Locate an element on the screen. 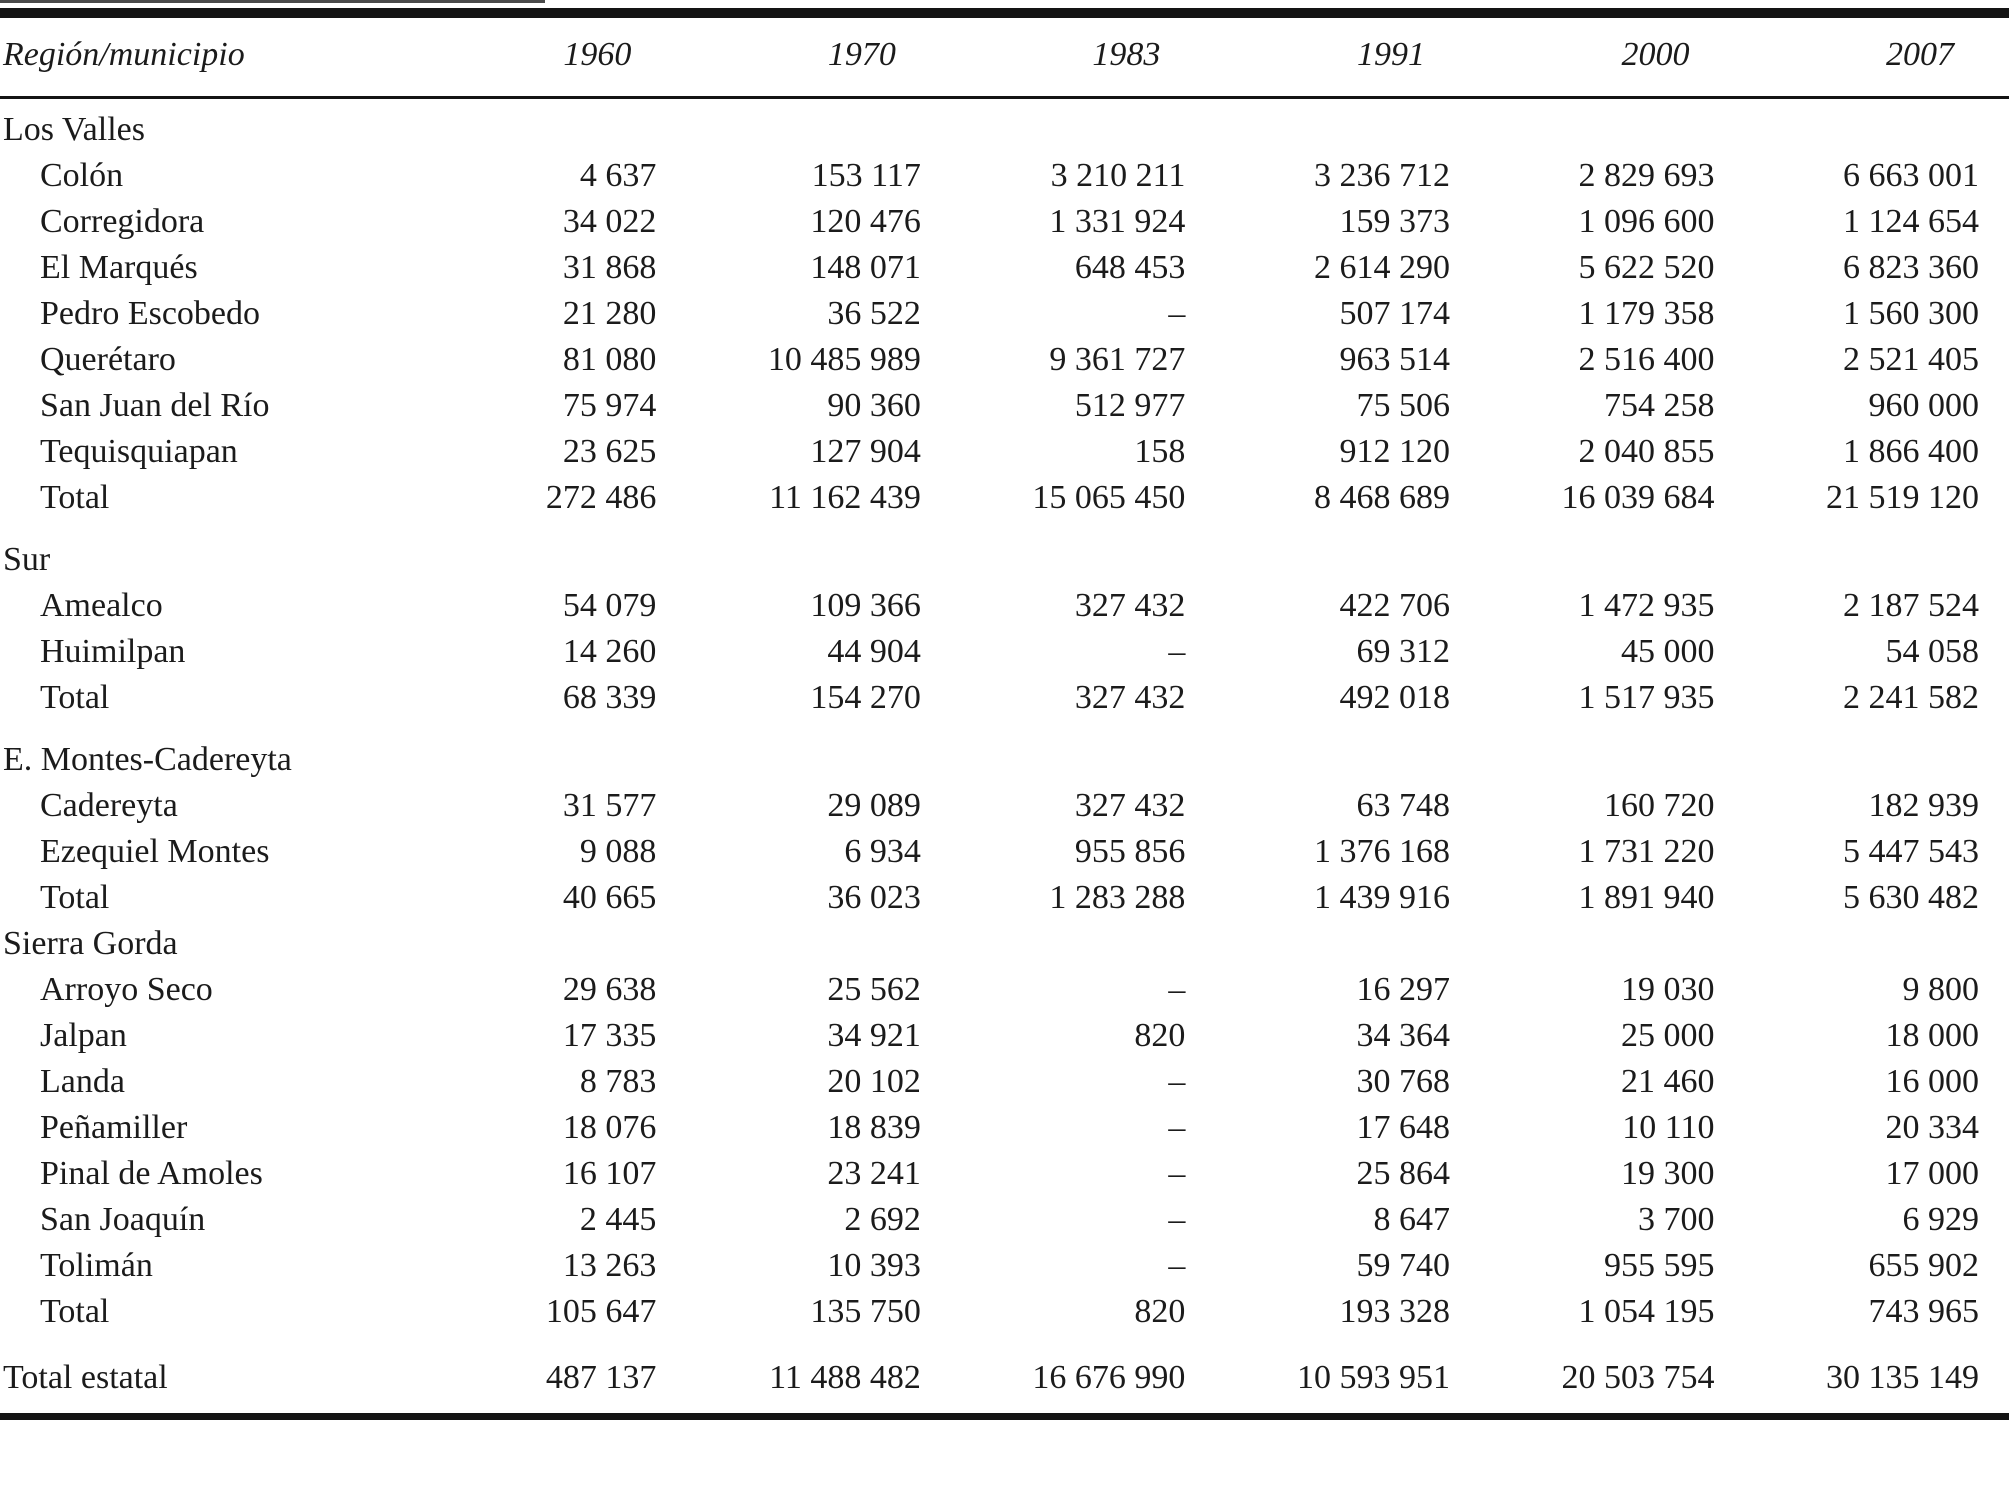 This screenshot has height=1493, width=2009. row-label: Los Valles is located at coordinates (74, 129).